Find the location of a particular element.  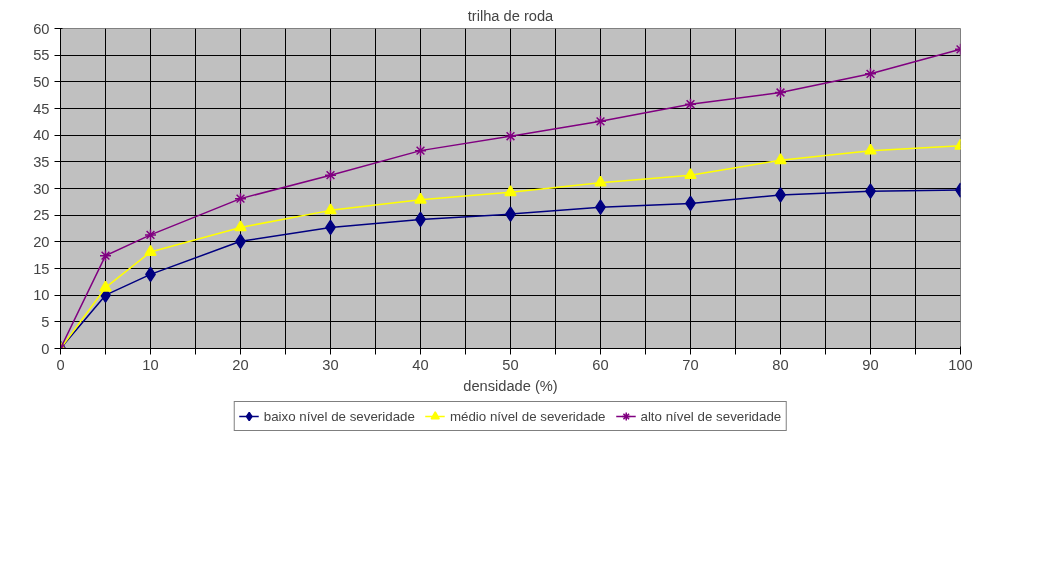

y-tick-label: 55 is located at coordinates (41, 55).